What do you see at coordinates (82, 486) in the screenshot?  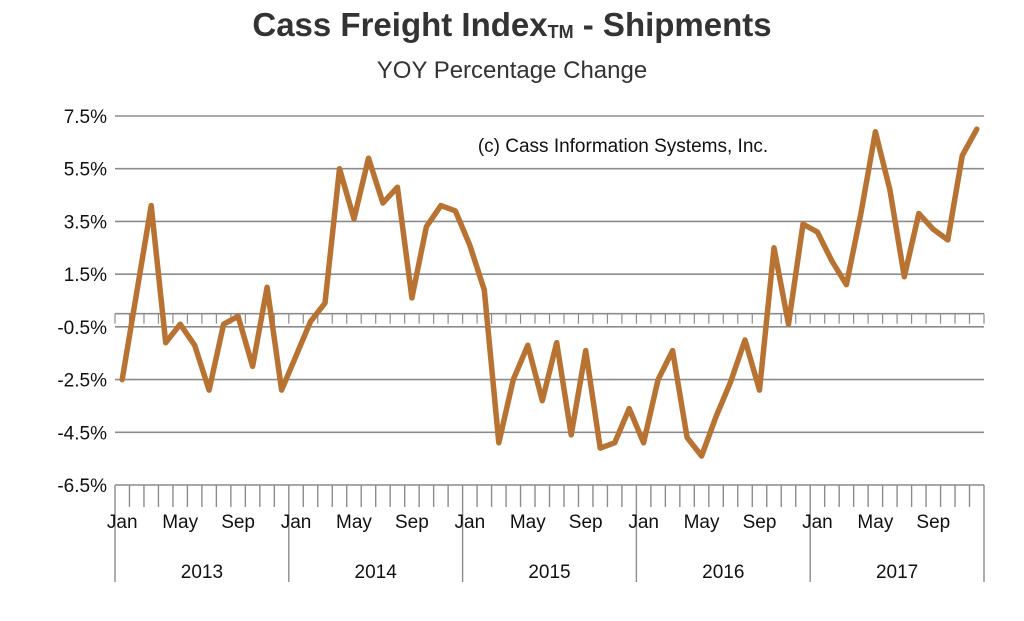 I see `y-tick-label: -6.5%` at bounding box center [82, 486].